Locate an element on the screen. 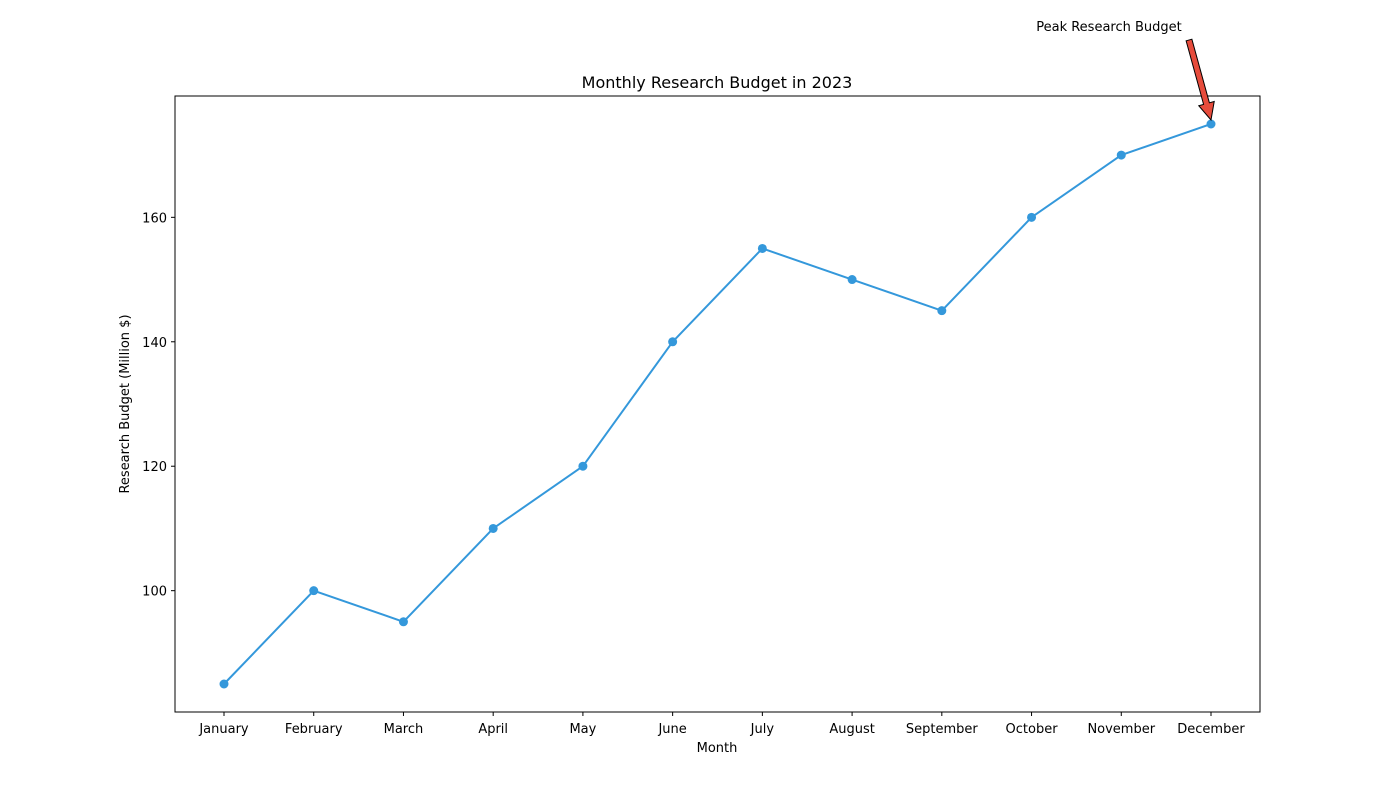 The image size is (1400, 800). x-tick-label: July is located at coordinates (762, 729).